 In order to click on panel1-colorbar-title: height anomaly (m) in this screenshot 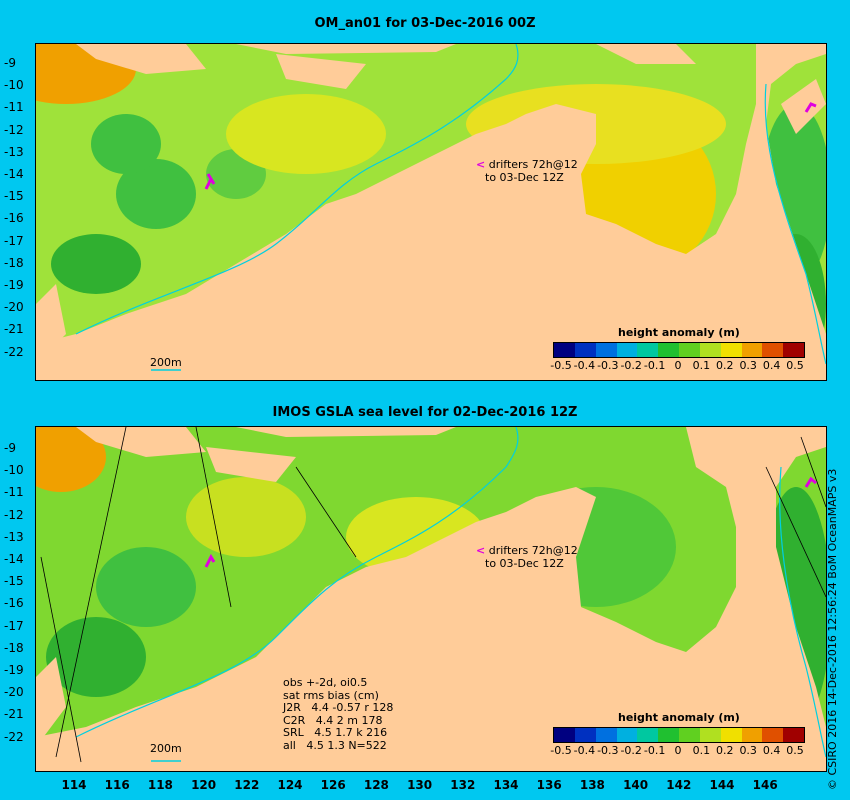, I will do `click(679, 332)`.